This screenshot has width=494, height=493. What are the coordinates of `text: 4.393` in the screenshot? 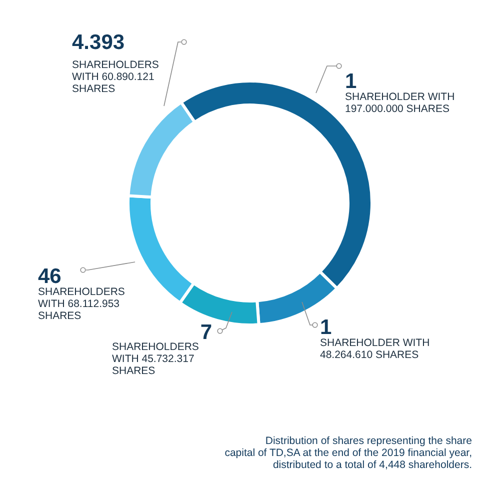 It's located at (98, 42).